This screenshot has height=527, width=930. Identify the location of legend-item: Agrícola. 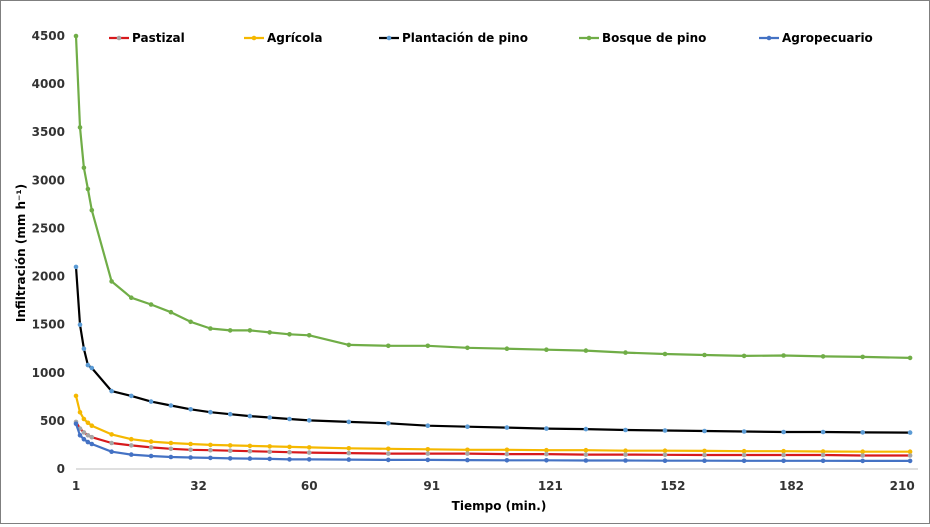
(283, 38).